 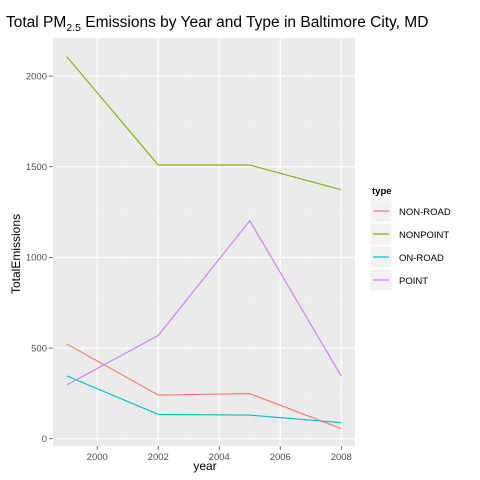 I want to click on legend: type NON-ROAD NONPOINT ON-ROAD POINT, so click(x=410, y=239).